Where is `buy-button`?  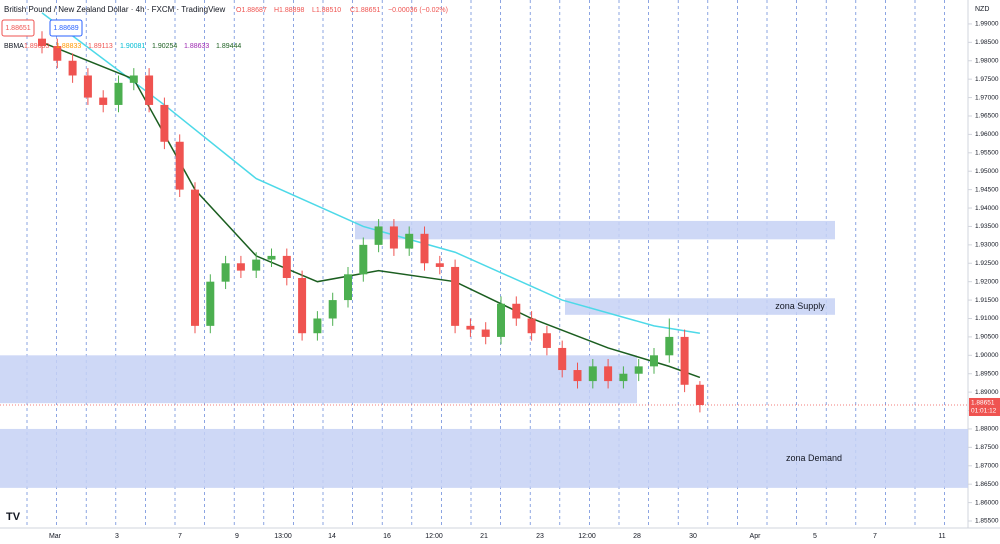 buy-button is located at coordinates (66, 28).